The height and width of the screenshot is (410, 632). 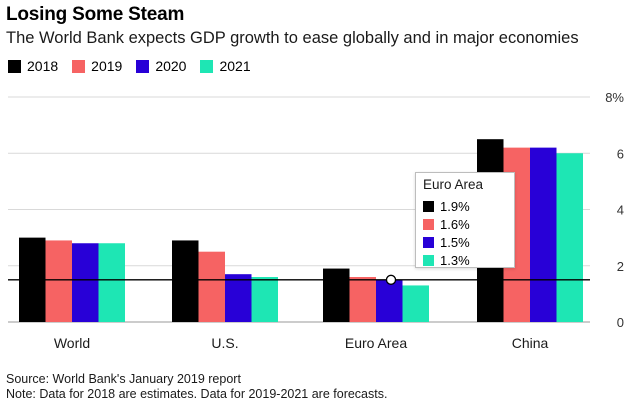 I want to click on x-tick-label: World, so click(x=72, y=343).